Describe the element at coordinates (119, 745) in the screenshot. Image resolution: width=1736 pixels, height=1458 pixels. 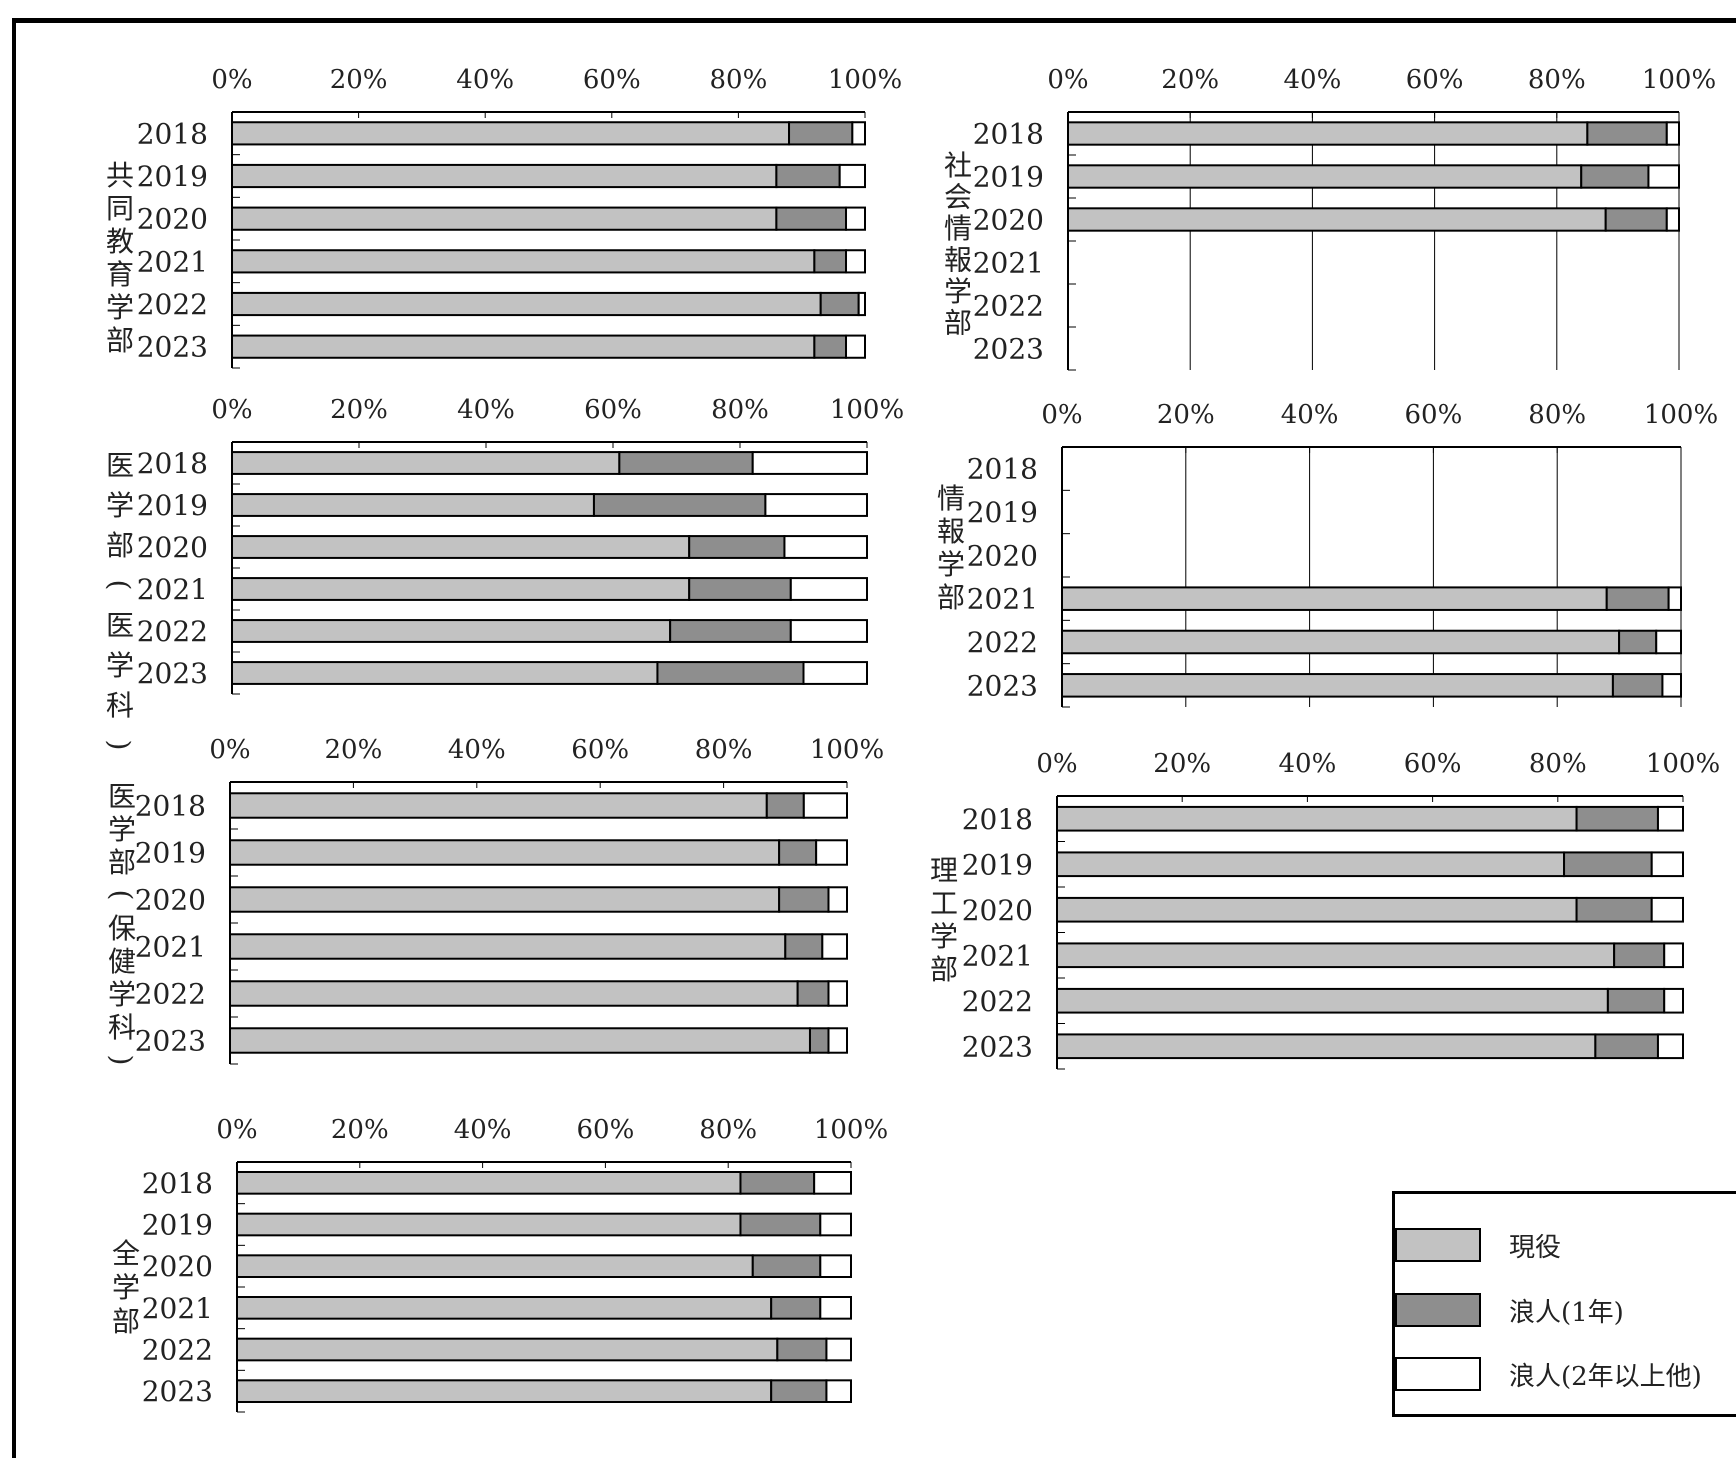
I see `group-label-char: )` at that location.